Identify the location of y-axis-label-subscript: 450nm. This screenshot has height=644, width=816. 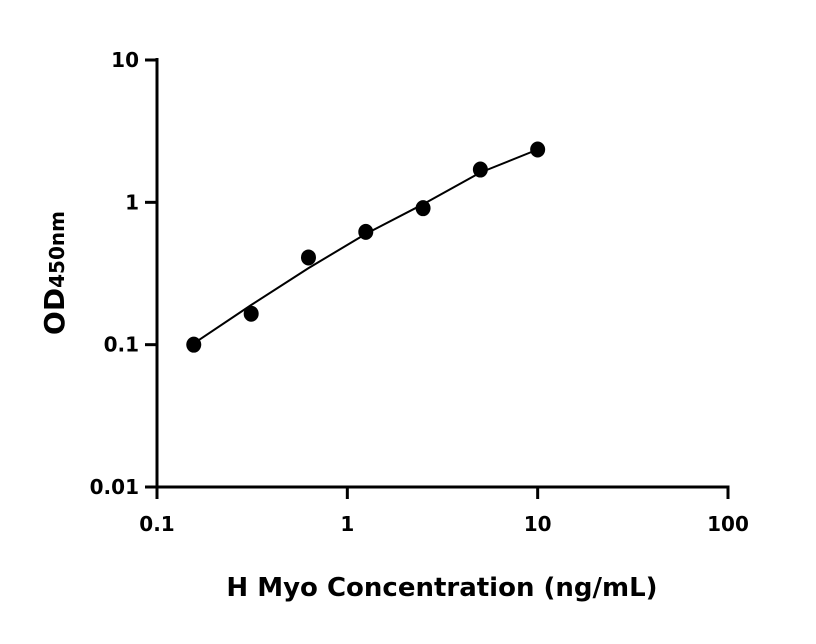
(57, 249).